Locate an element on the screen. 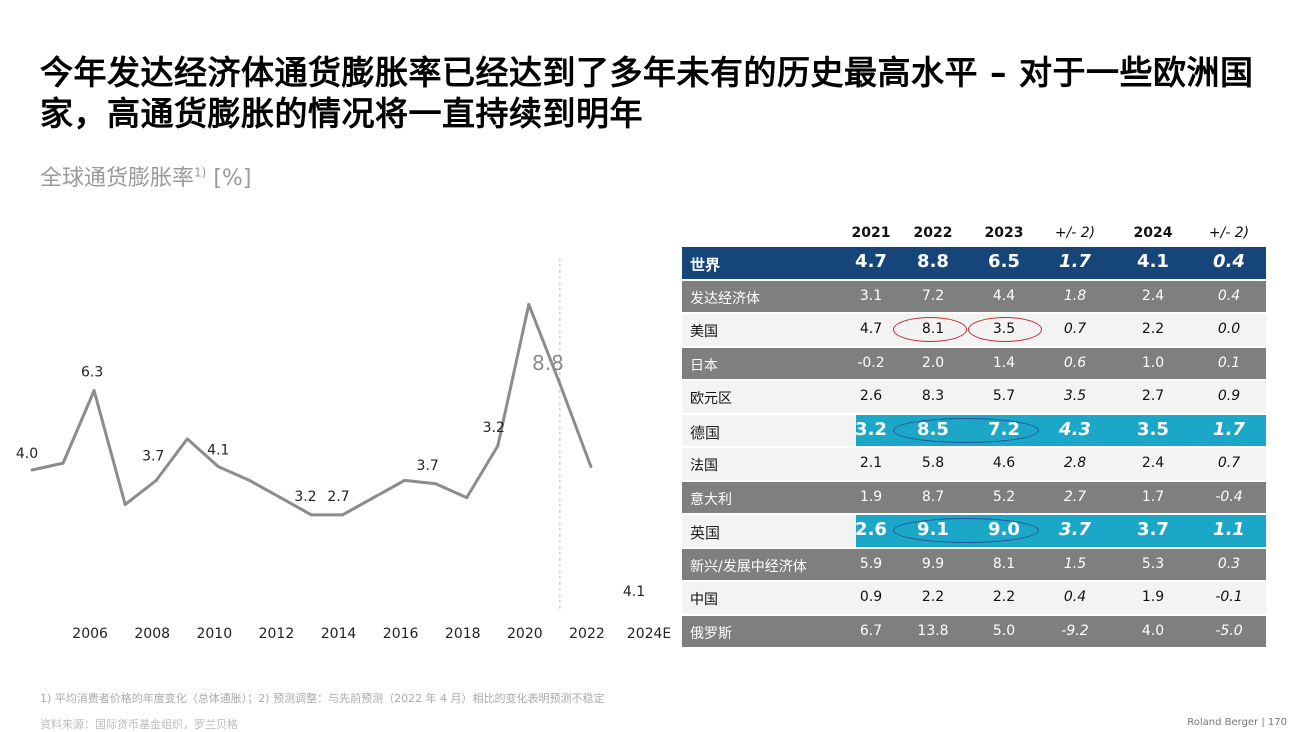 The height and width of the screenshot is (732, 1305). chart-subtitle: 全球通货膨胀率1) [%] is located at coordinates (145, 176).